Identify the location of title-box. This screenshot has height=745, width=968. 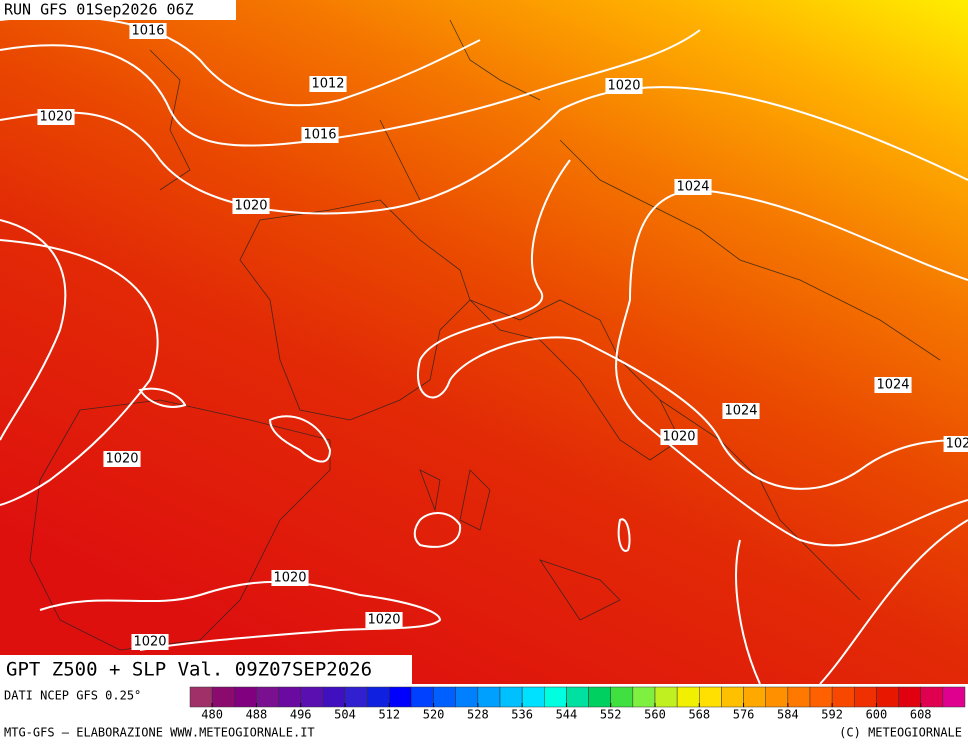
(206, 669).